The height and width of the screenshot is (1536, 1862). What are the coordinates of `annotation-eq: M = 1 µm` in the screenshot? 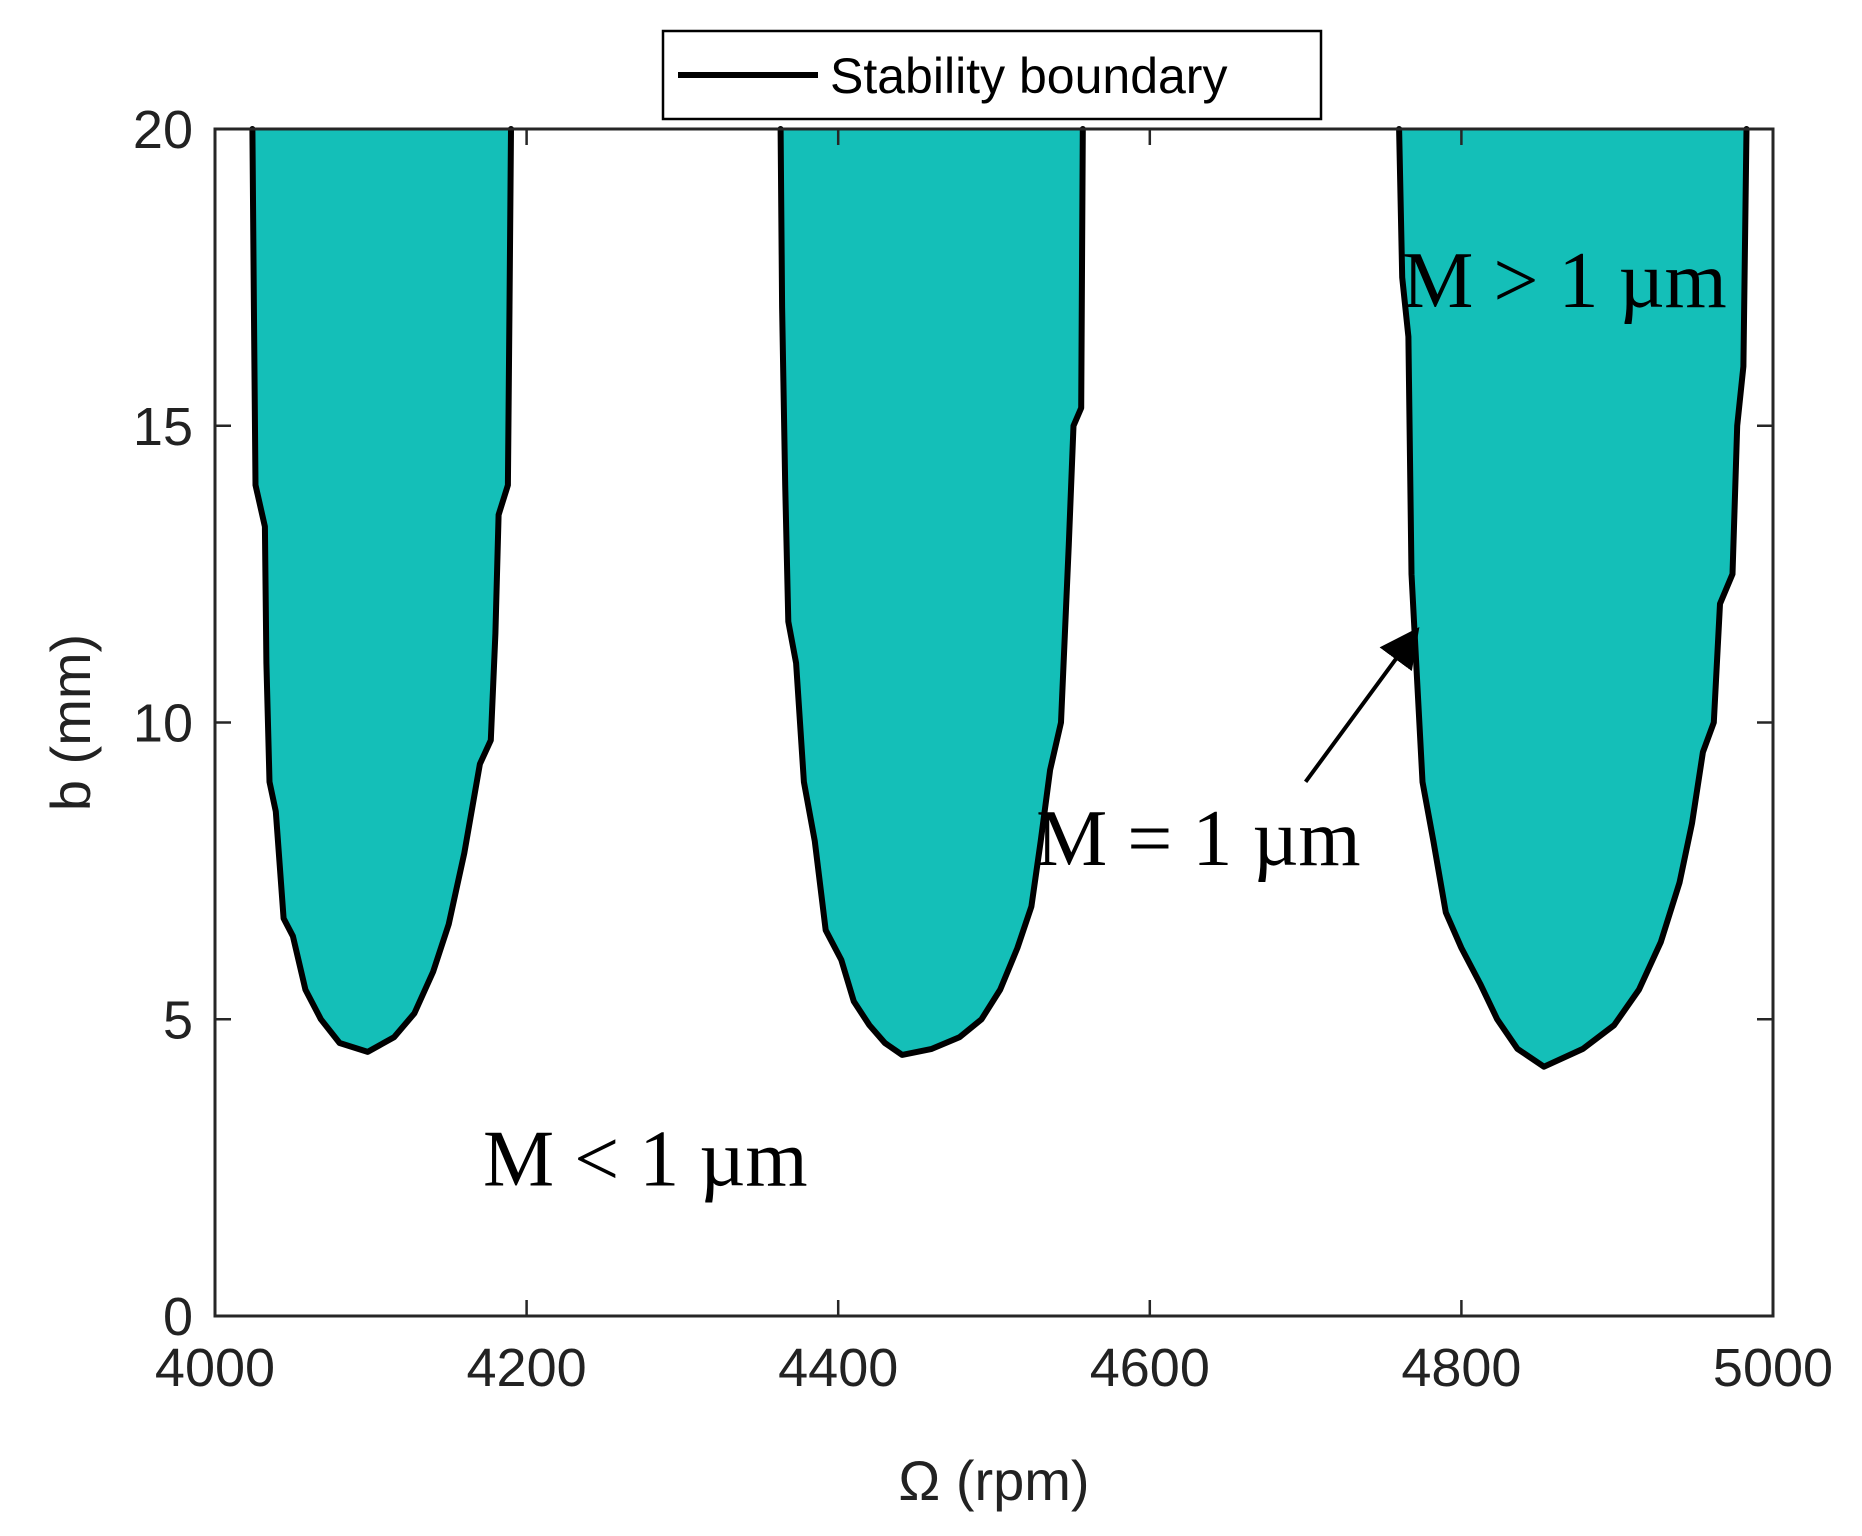 It's located at (1198, 839).